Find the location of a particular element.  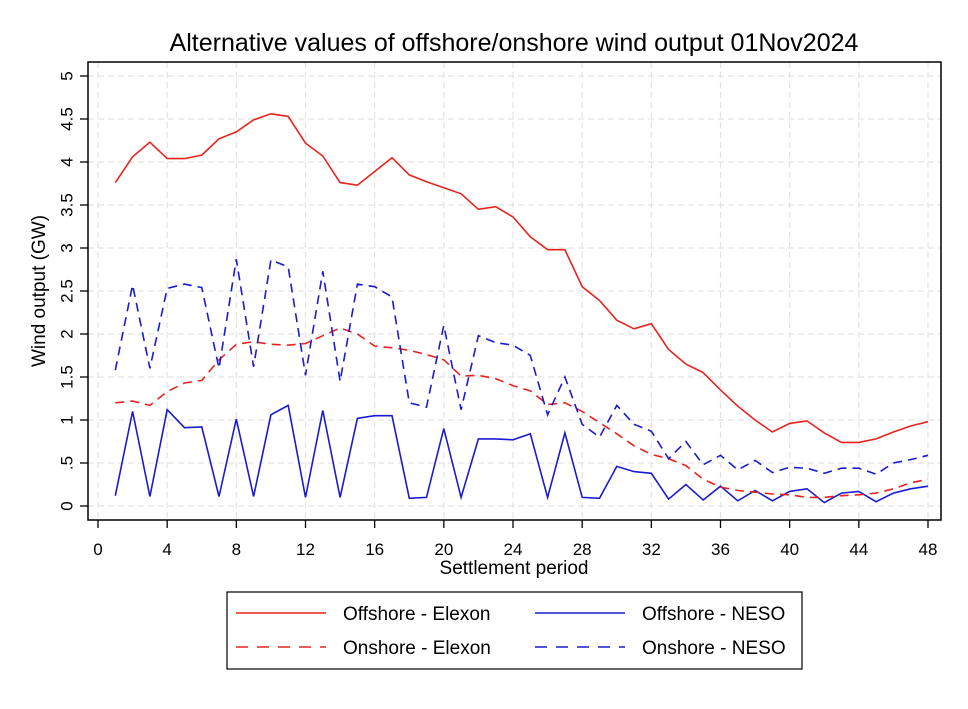

x-tick-label: 40 is located at coordinates (789, 549).